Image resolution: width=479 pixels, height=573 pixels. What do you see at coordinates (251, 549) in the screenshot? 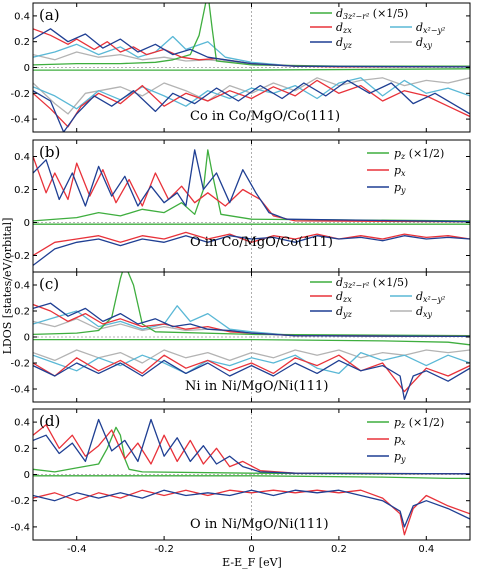
I see `x-tick-label: 0` at bounding box center [251, 549].